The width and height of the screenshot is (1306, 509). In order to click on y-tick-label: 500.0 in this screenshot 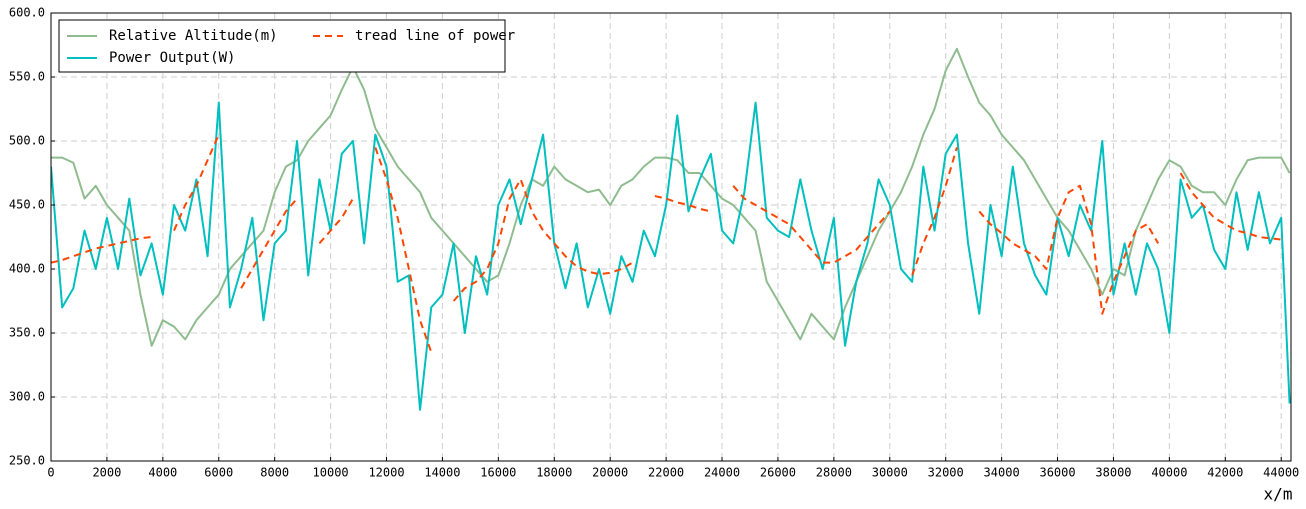, I will do `click(27, 141)`.